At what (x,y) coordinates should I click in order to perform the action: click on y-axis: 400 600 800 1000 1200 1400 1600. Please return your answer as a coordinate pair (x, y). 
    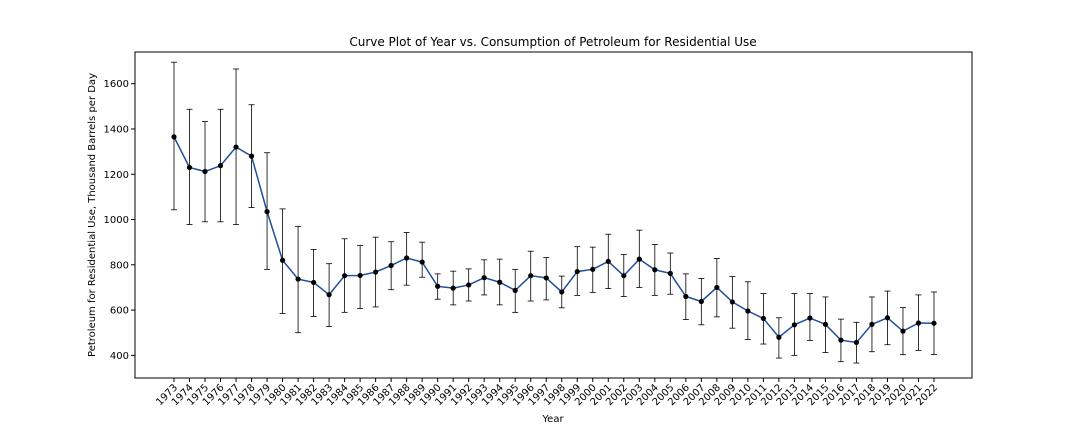
    Looking at the image, I should click on (119, 220).